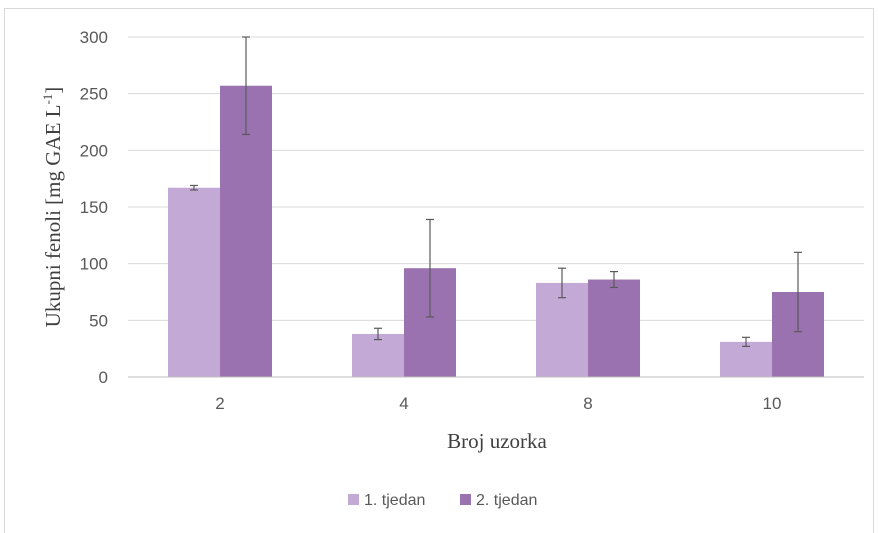  Describe the element at coordinates (219, 403) in the screenshot. I see `x-tick-label: 2` at that location.